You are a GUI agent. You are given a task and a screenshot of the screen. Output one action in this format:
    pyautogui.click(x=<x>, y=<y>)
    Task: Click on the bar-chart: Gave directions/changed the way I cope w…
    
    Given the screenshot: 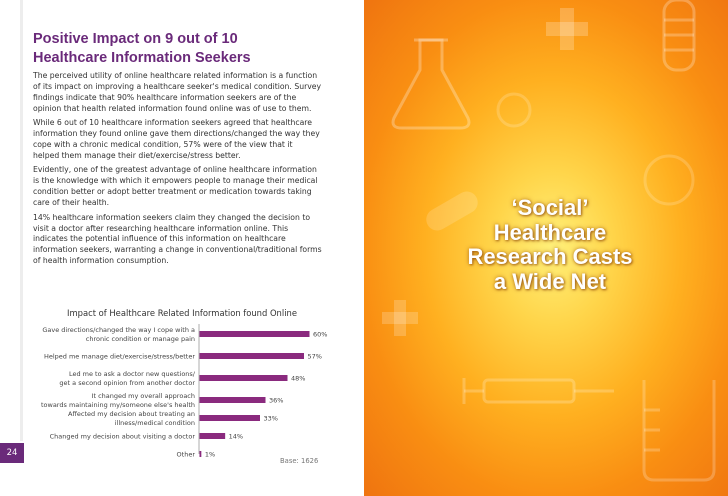 What is the action you would take?
    pyautogui.click(x=184, y=391)
    